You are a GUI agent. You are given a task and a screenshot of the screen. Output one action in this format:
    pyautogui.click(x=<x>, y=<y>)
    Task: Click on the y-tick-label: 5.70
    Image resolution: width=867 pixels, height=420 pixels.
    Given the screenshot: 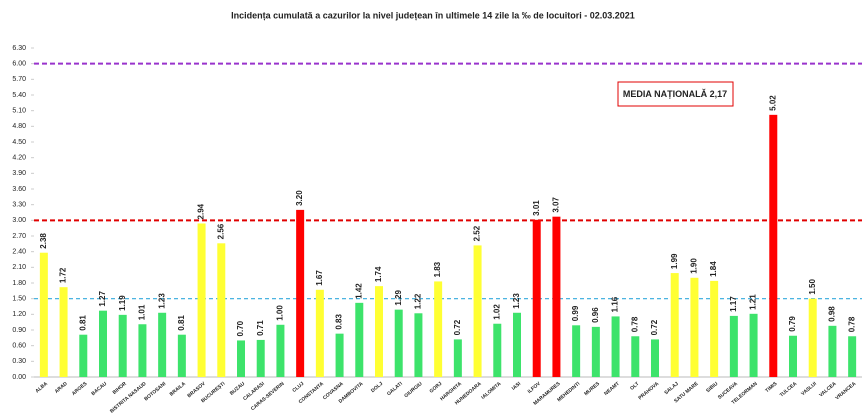 What is the action you would take?
    pyautogui.click(x=19, y=79)
    